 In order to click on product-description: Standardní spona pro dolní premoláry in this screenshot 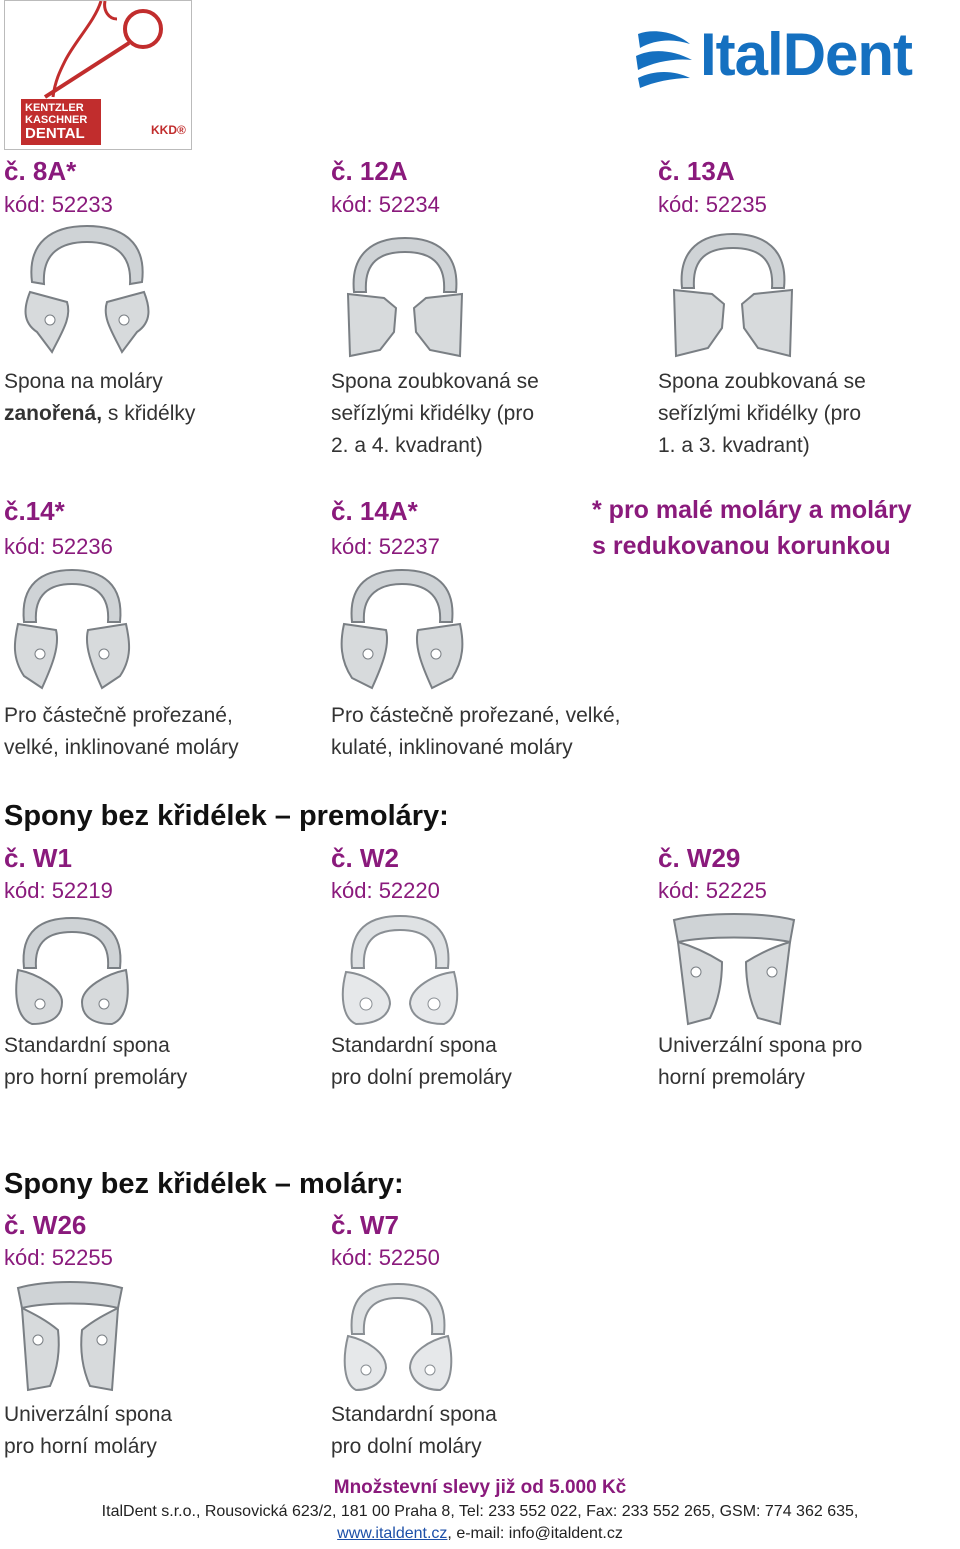, I will do `click(421, 1061)`.